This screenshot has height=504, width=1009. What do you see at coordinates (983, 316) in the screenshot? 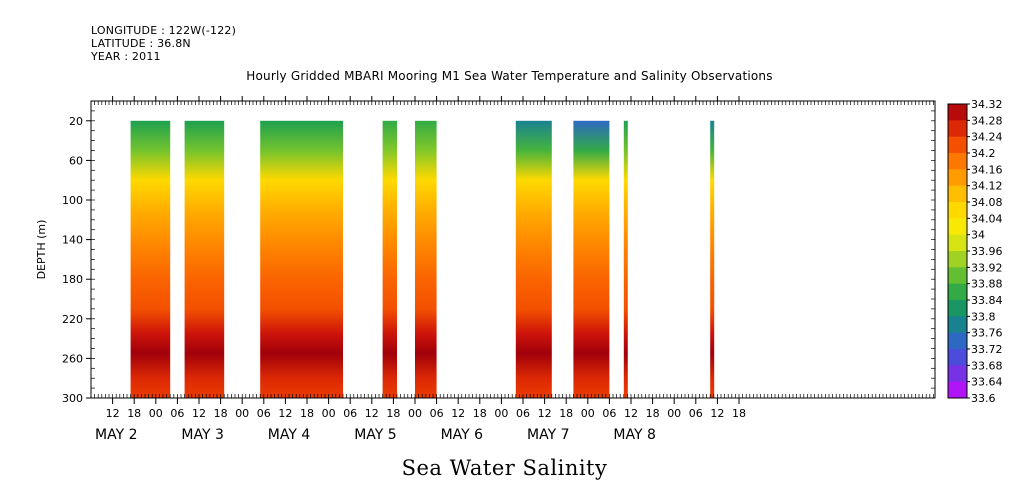
I see `colorbar-label: 33.8` at bounding box center [983, 316].